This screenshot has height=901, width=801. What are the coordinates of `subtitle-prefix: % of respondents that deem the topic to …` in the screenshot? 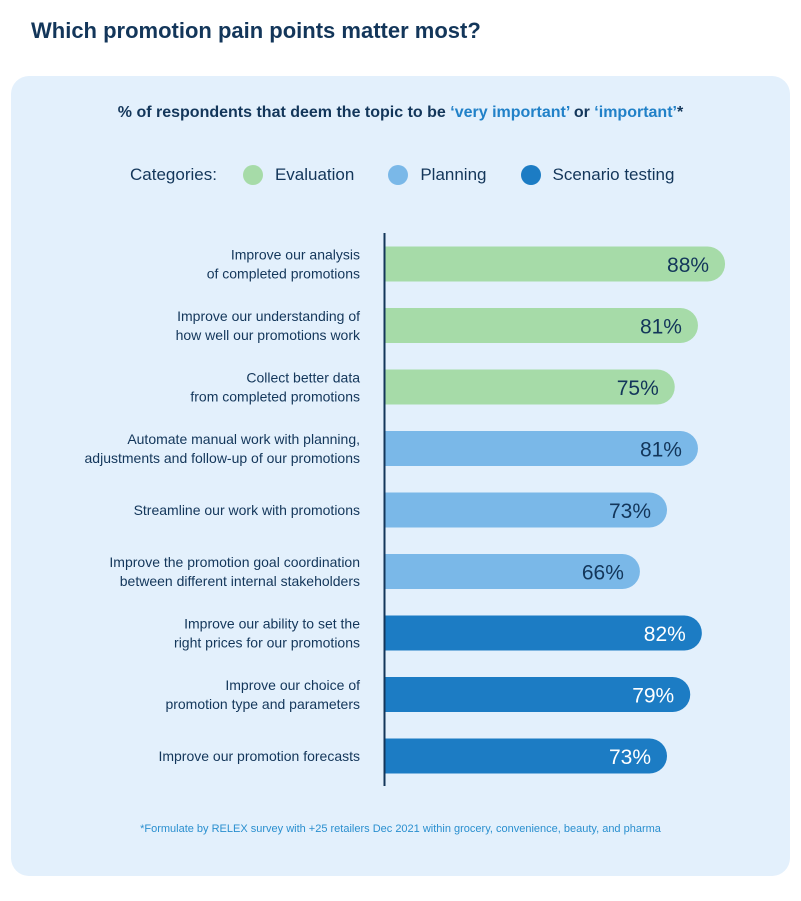 It's located at (284, 112).